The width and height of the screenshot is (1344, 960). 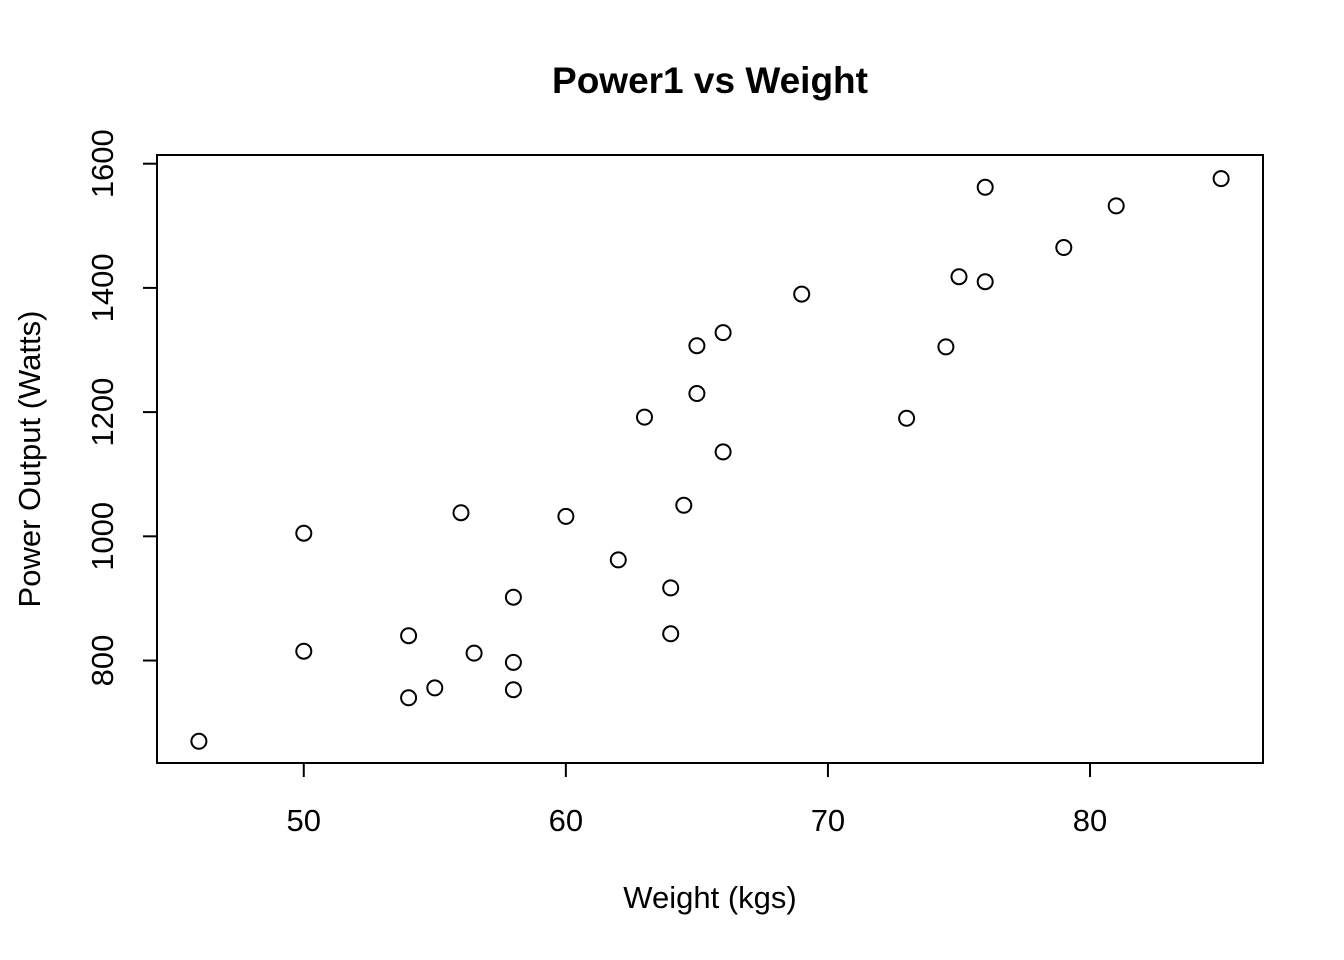 What do you see at coordinates (828, 820) in the screenshot?
I see `x-tick-label: 70` at bounding box center [828, 820].